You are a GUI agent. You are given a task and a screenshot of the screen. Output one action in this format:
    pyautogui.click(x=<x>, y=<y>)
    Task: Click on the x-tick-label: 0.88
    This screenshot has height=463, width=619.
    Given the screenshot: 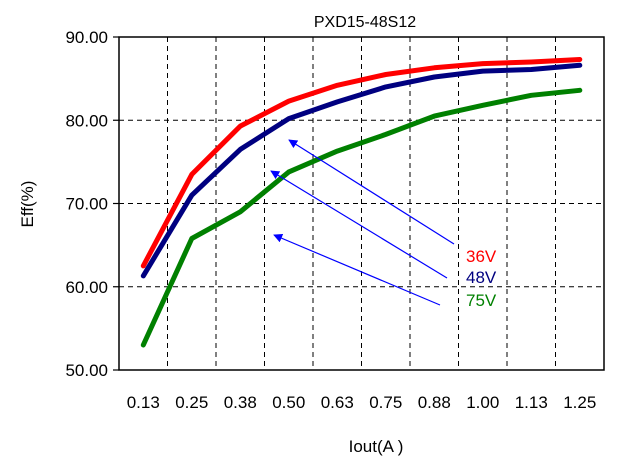 What is the action you would take?
    pyautogui.click(x=434, y=402)
    